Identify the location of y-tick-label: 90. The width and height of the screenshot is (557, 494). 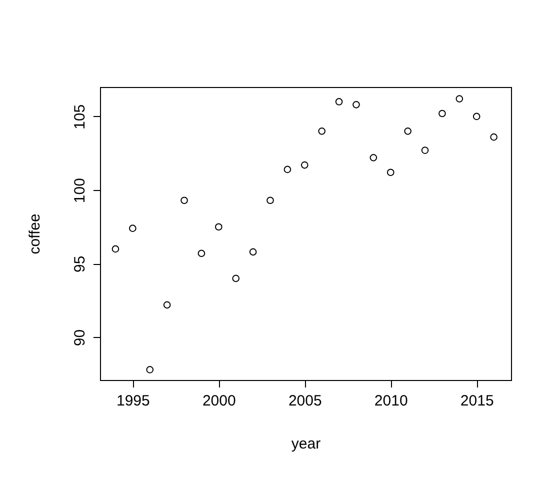
(80, 337).